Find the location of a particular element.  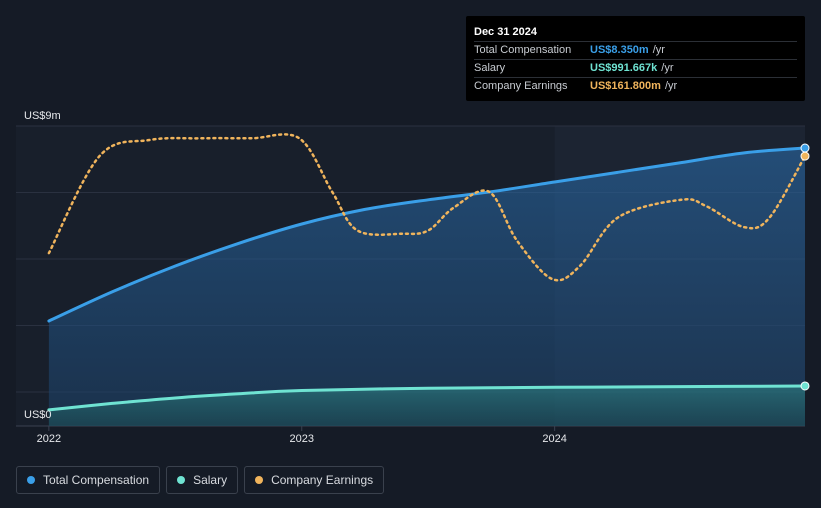

legend-item-total-compensation: Total Compensation is located at coordinates (88, 480).